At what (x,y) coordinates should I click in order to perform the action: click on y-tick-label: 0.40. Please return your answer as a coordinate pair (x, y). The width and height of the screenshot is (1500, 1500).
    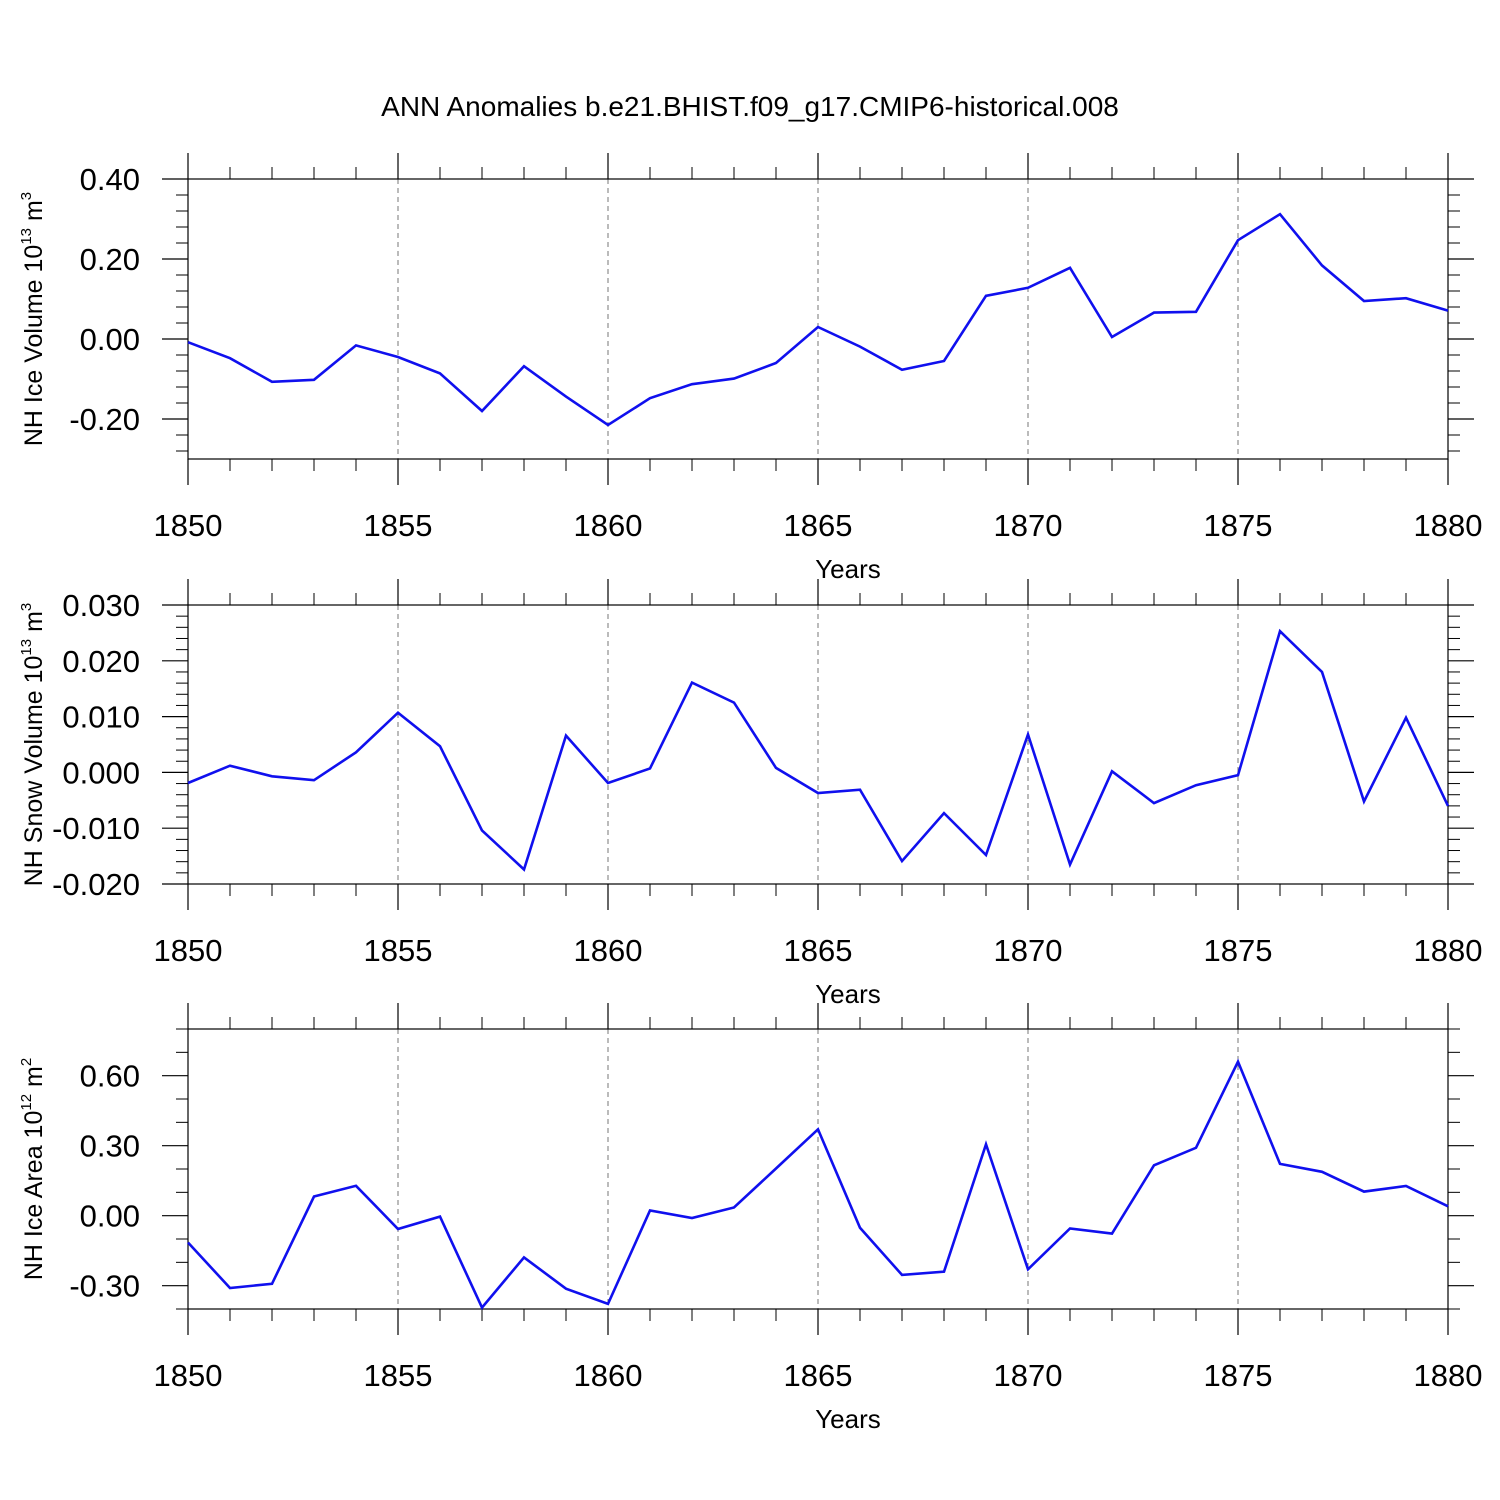
    Looking at the image, I should click on (110, 179).